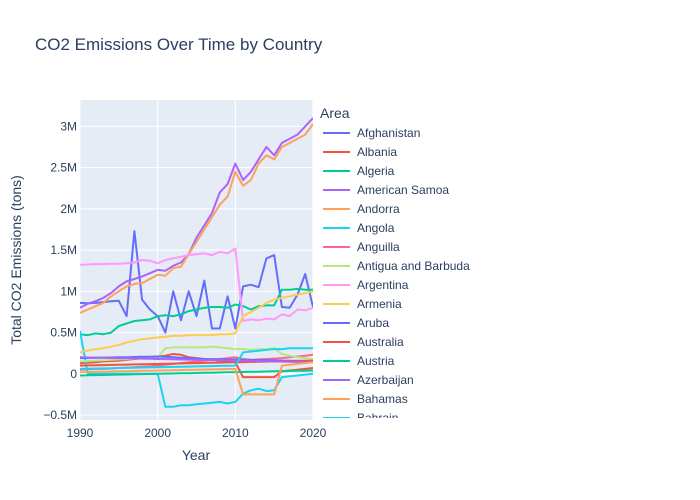 This screenshot has height=500, width=700. What do you see at coordinates (373, 323) in the screenshot?
I see `legend-label: Aruba` at bounding box center [373, 323].